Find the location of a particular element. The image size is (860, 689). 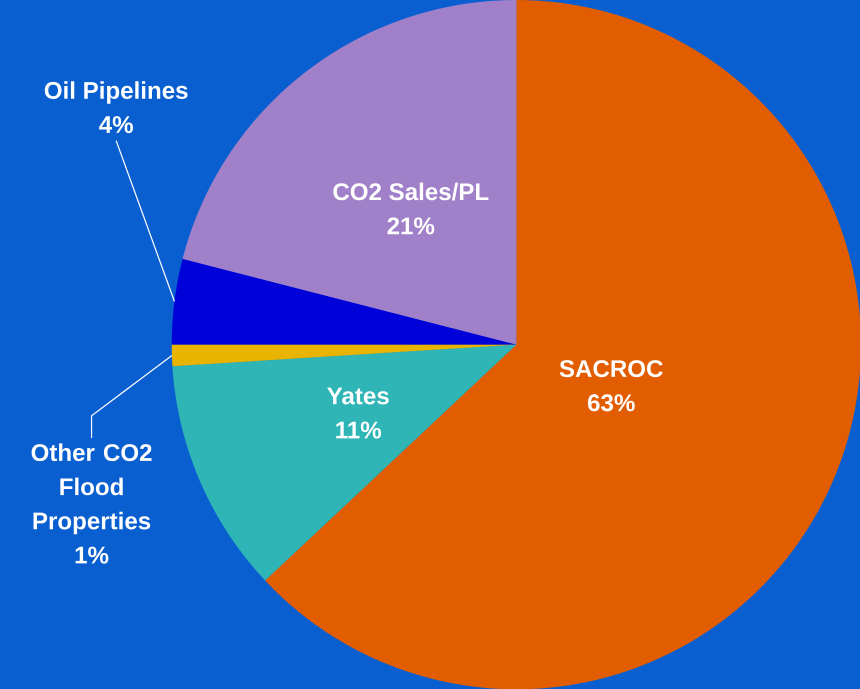

slice-label: Other CO2 Flood Properties is located at coordinates (92, 488).